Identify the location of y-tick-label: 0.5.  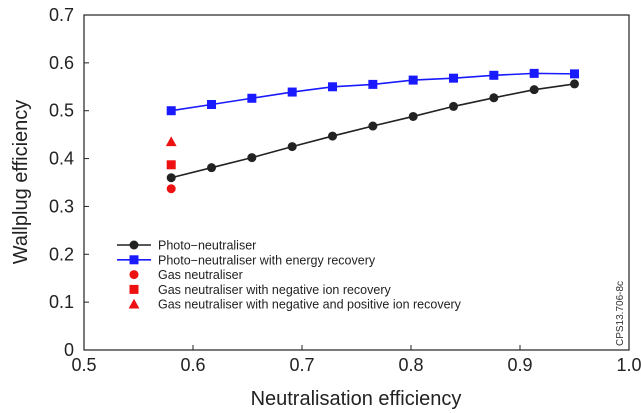
(61, 111).